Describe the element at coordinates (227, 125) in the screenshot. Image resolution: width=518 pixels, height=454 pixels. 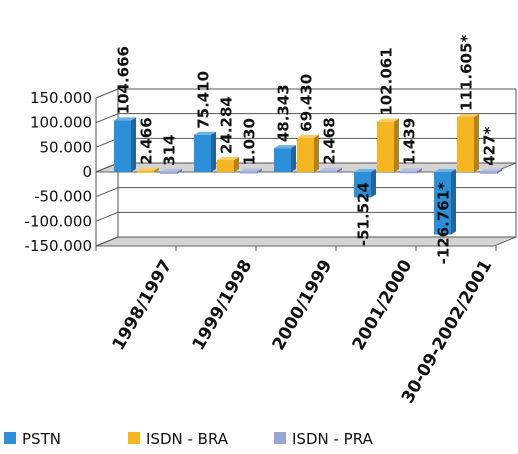
I see `data-label: 24.284` at that location.